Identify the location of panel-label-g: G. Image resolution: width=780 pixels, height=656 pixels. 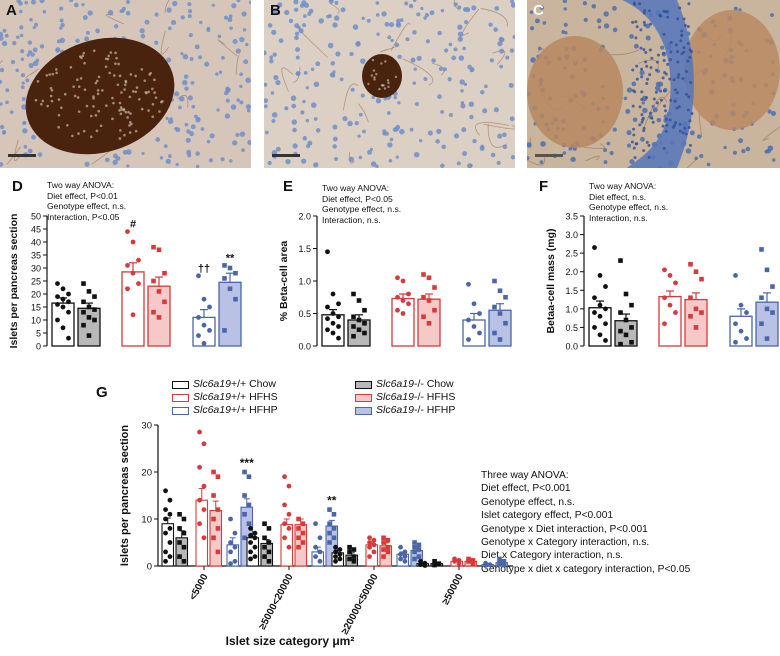
(102, 392).